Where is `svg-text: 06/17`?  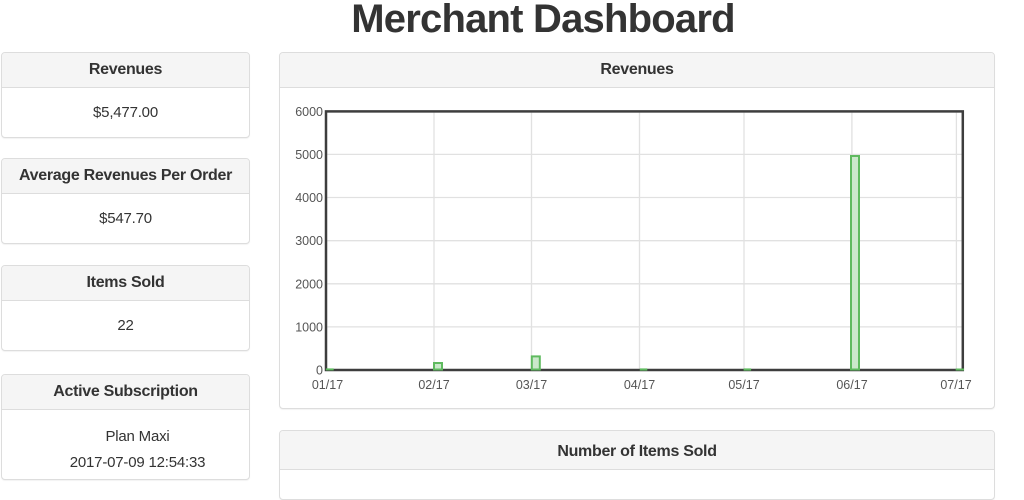
svg-text: 06/17 is located at coordinates (851, 385).